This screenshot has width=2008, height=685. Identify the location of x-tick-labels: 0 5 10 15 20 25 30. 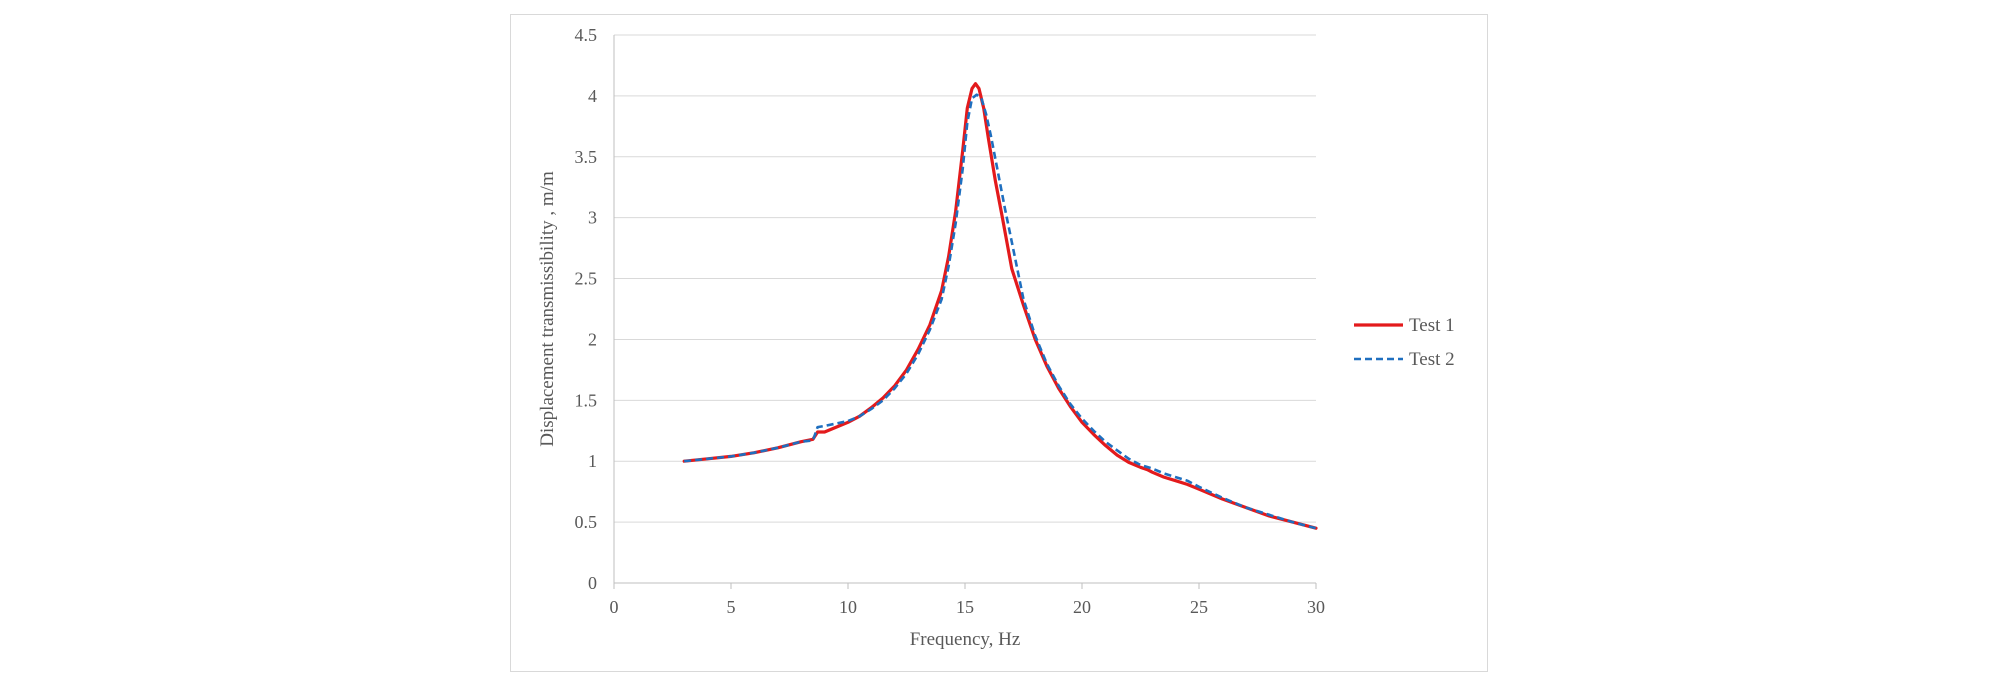
(968, 607).